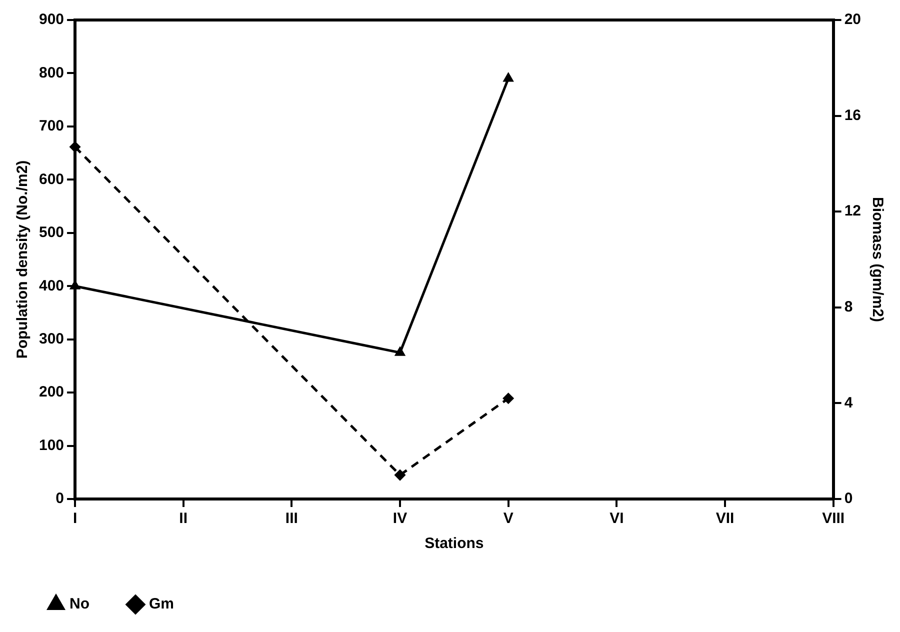  I want to click on x-tick-label: I, so click(75, 519).